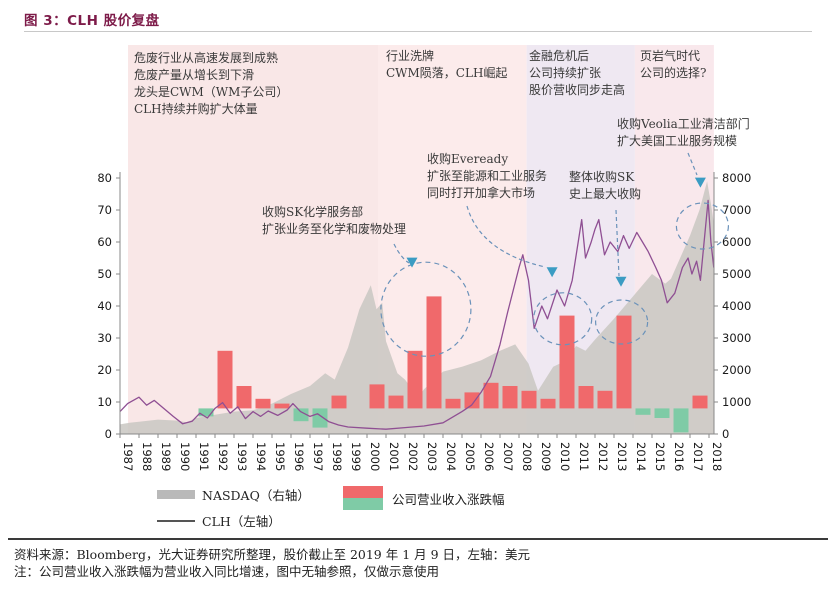  I want to click on revenue-bar-1996, so click(301, 415).